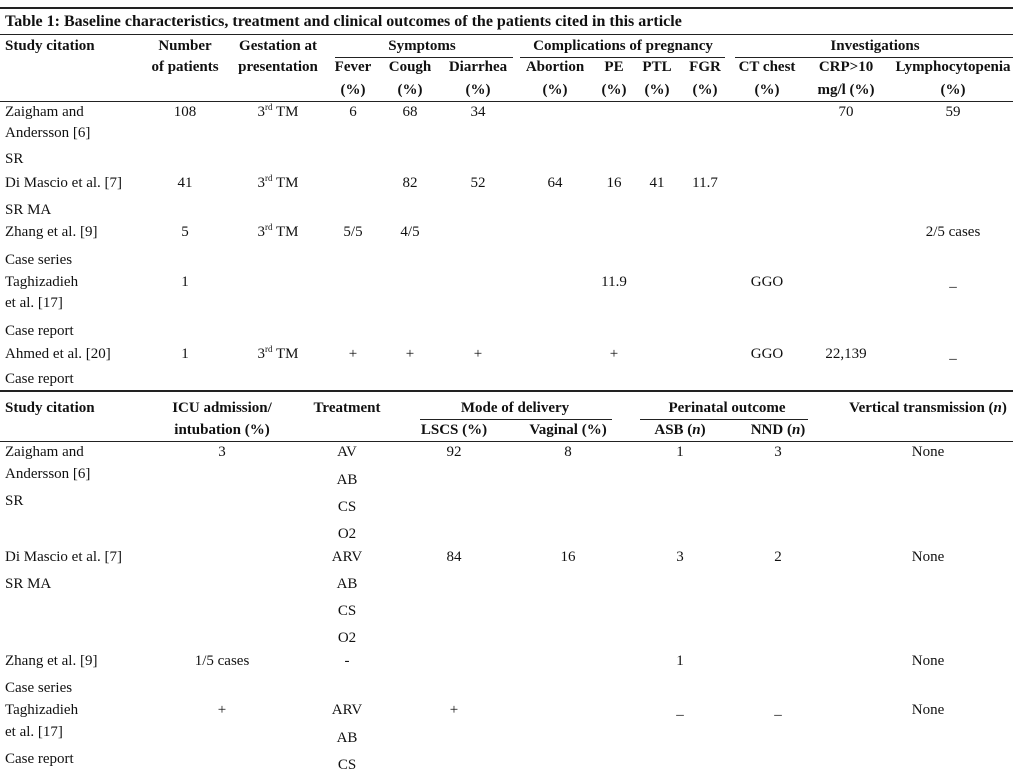 This screenshot has height=777, width=1013. Describe the element at coordinates (614, 67) in the screenshot. I see `column-header: PE` at that location.